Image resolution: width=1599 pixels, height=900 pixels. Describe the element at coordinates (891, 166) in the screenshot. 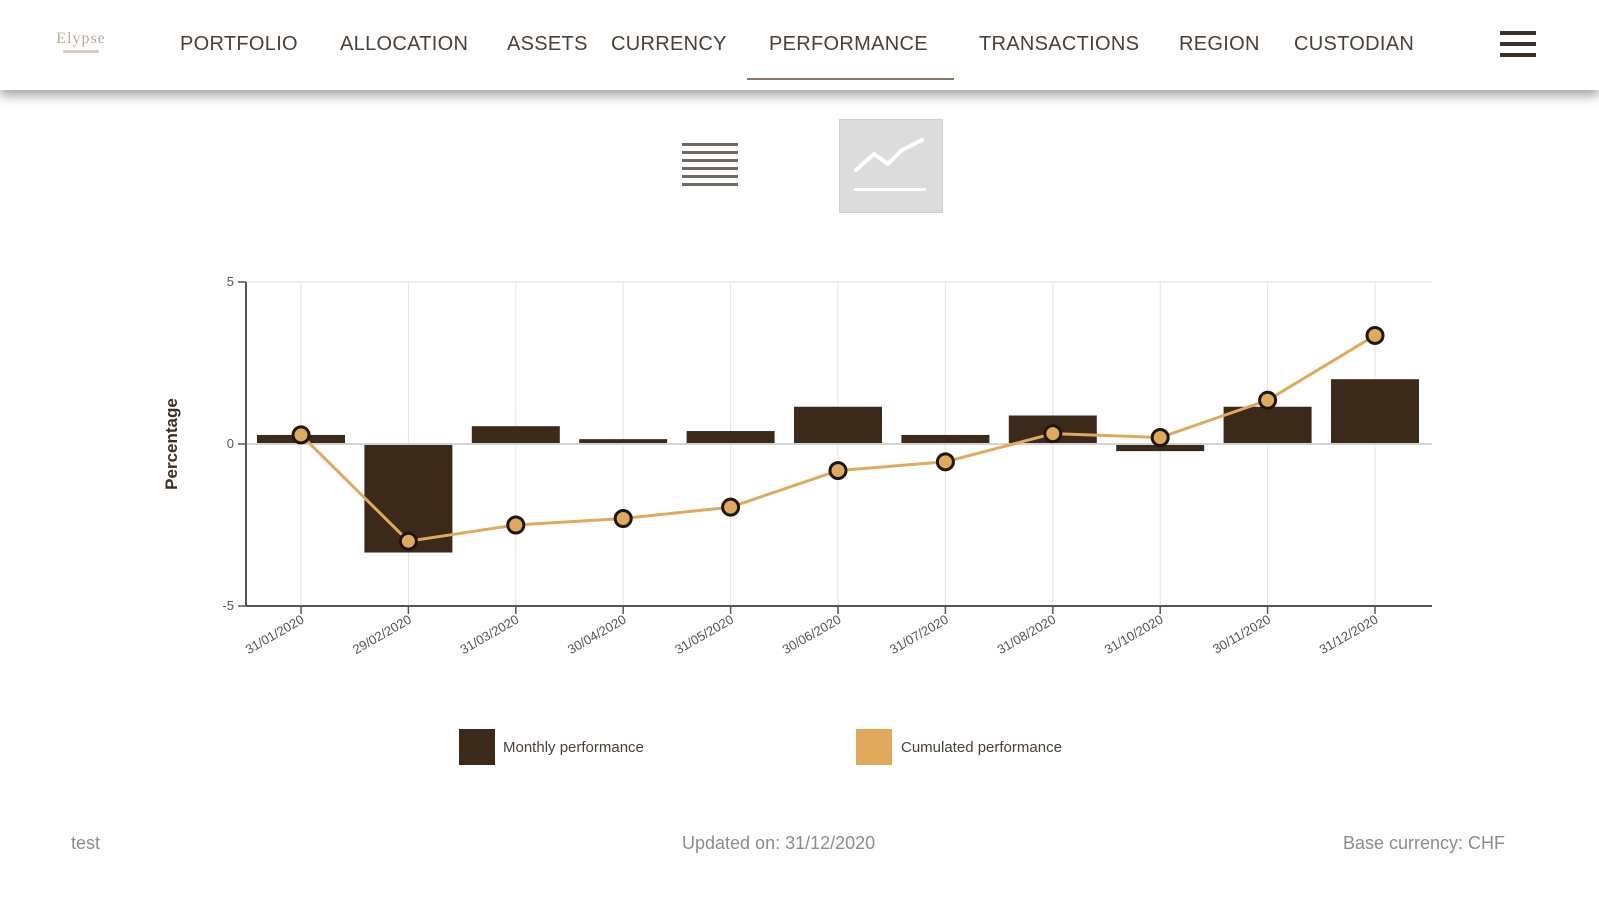

I see `line-chart-icon` at that location.